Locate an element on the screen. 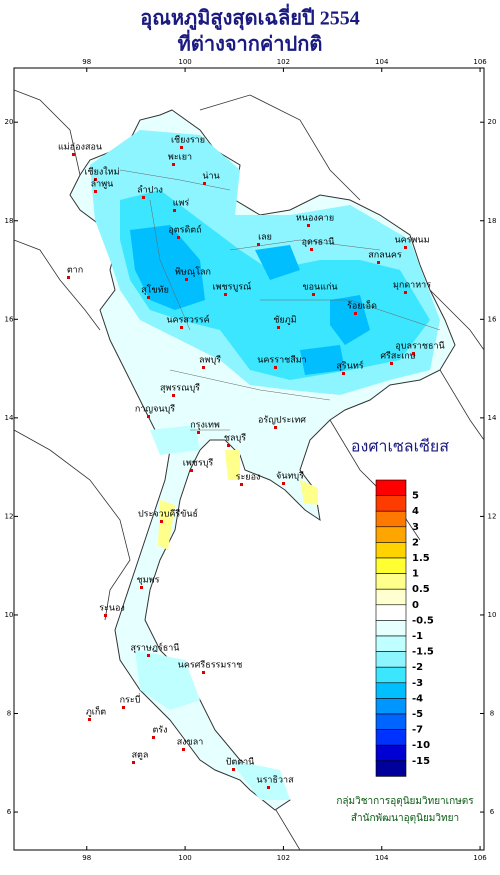 This screenshot has height=875, width=500. place-label: สงขลา is located at coordinates (190, 743).